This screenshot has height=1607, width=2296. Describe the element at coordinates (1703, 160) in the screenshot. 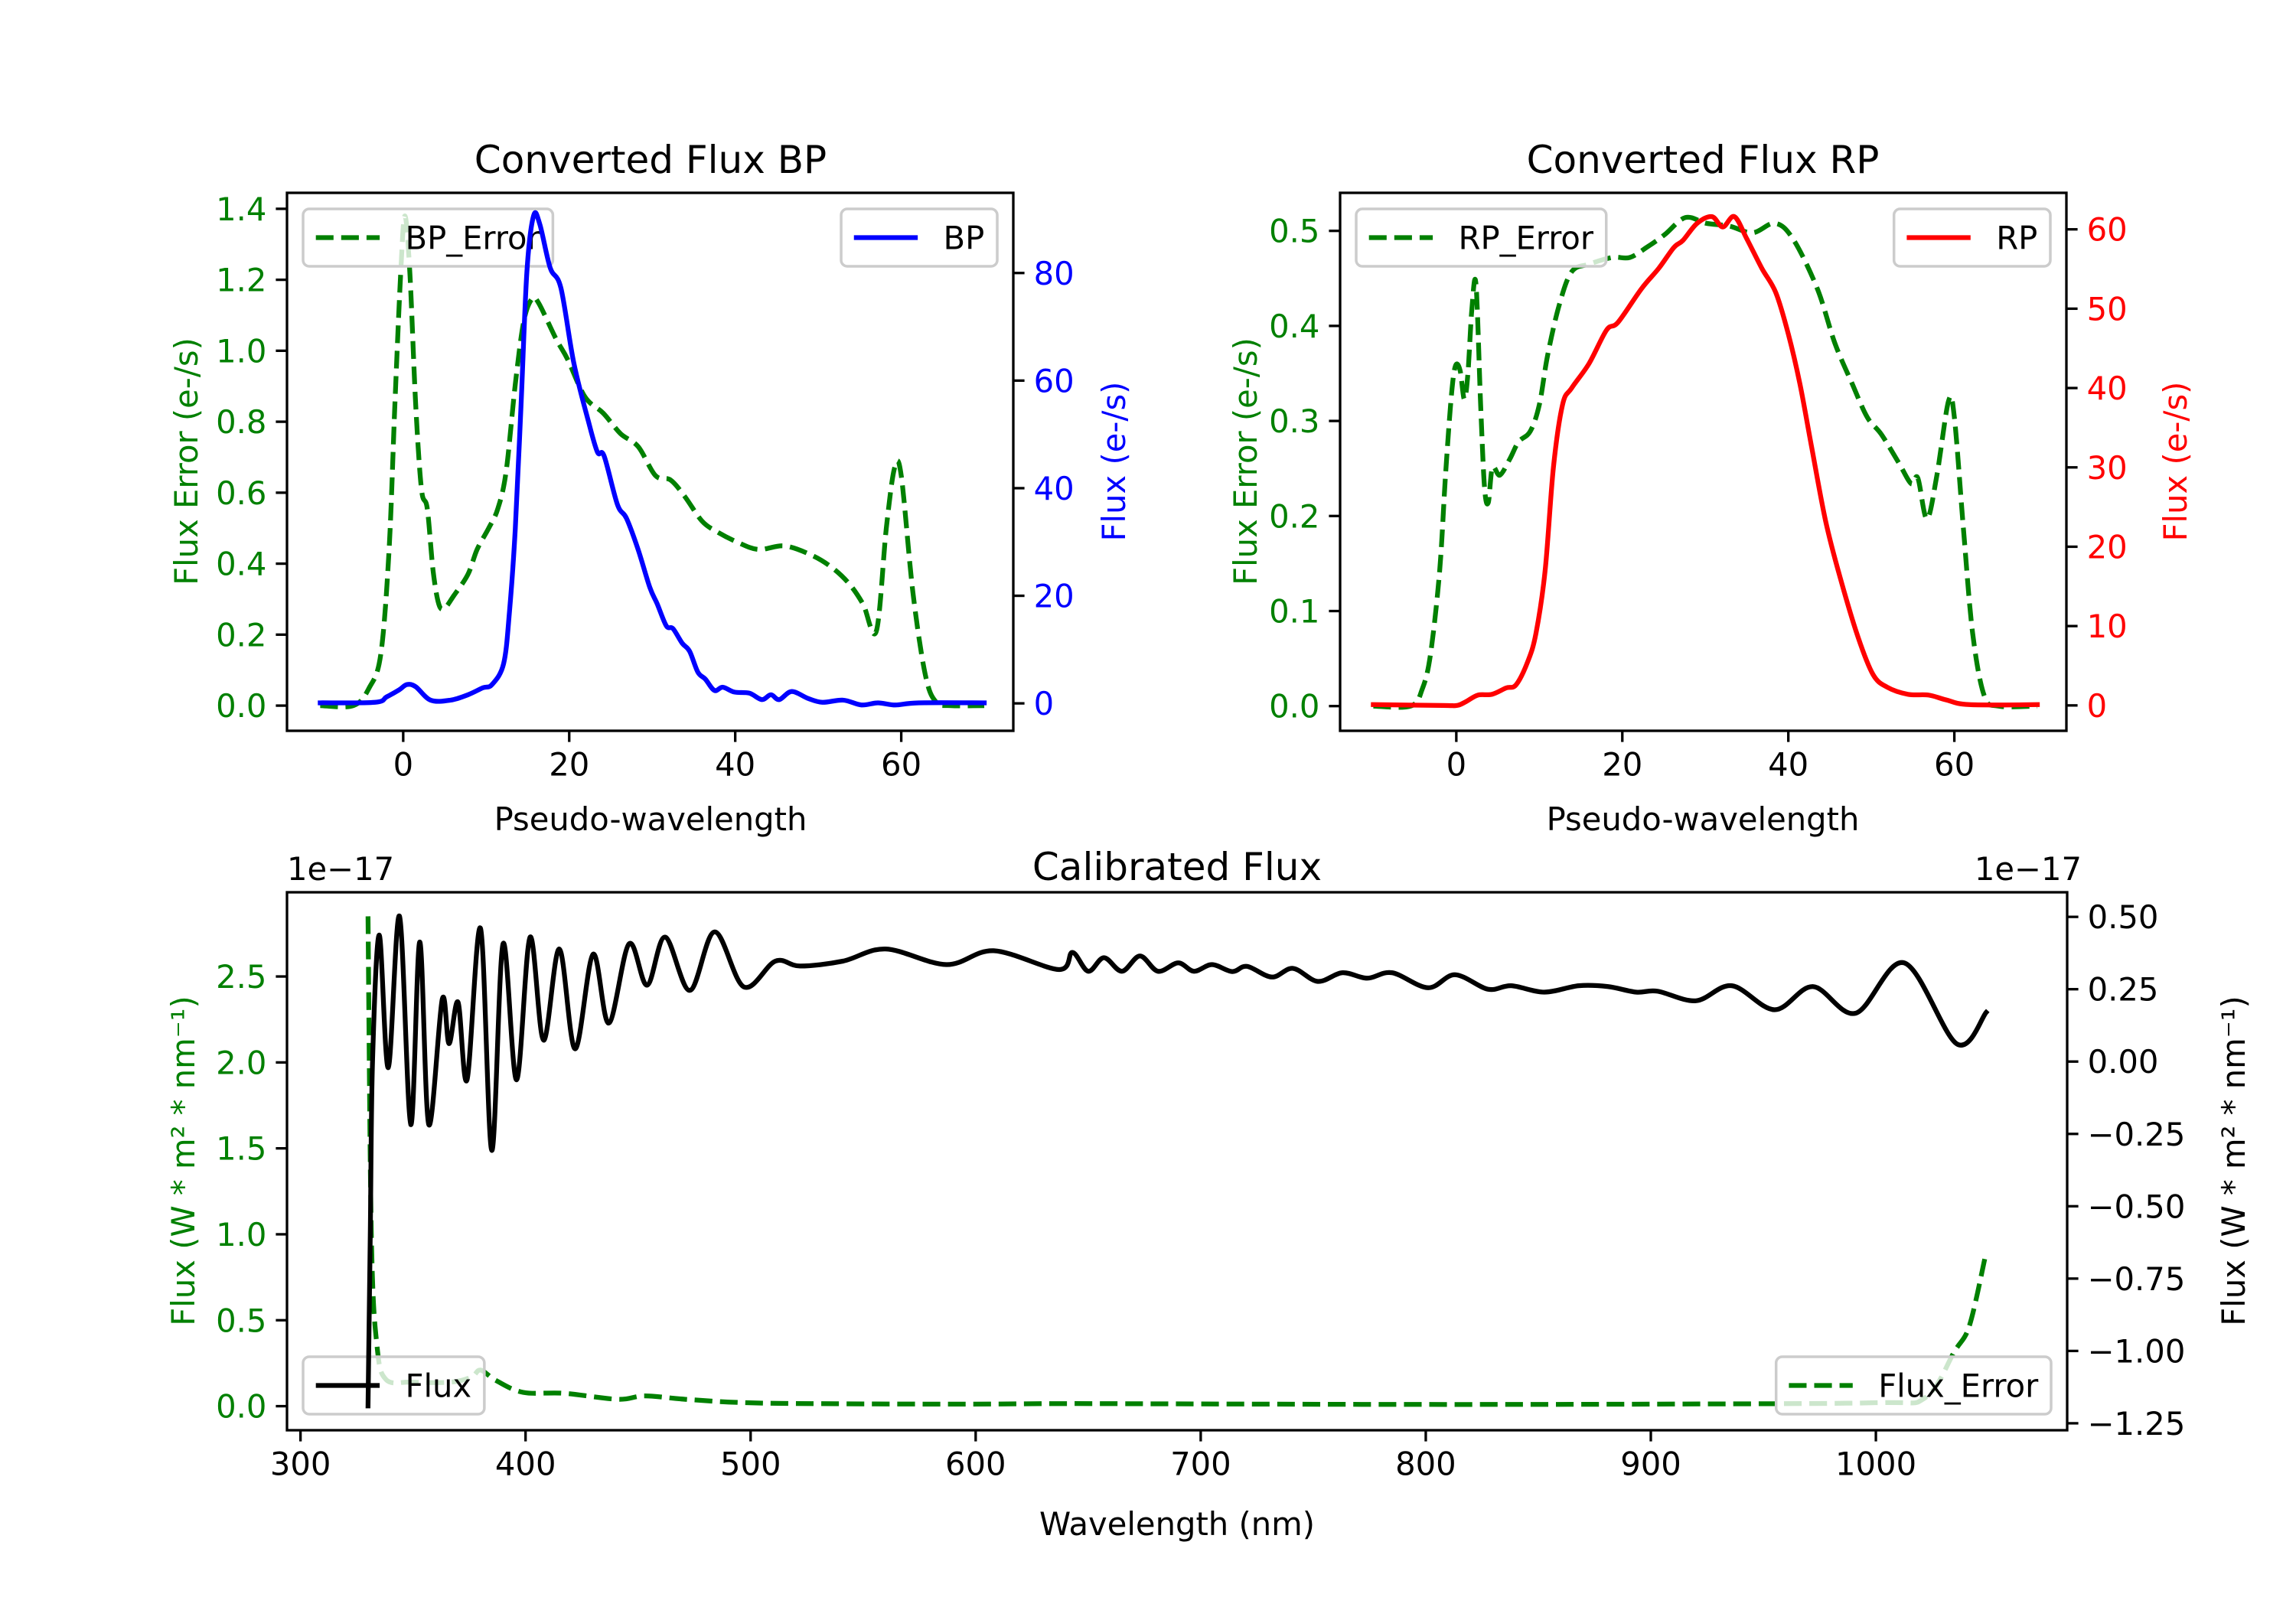

I see `rp-chart-title: Converted Flux RP` at that location.